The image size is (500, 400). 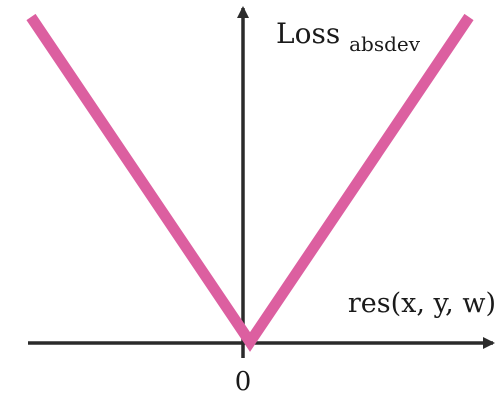 I want to click on x-axis-label: res(x, y, w), so click(x=422, y=303).